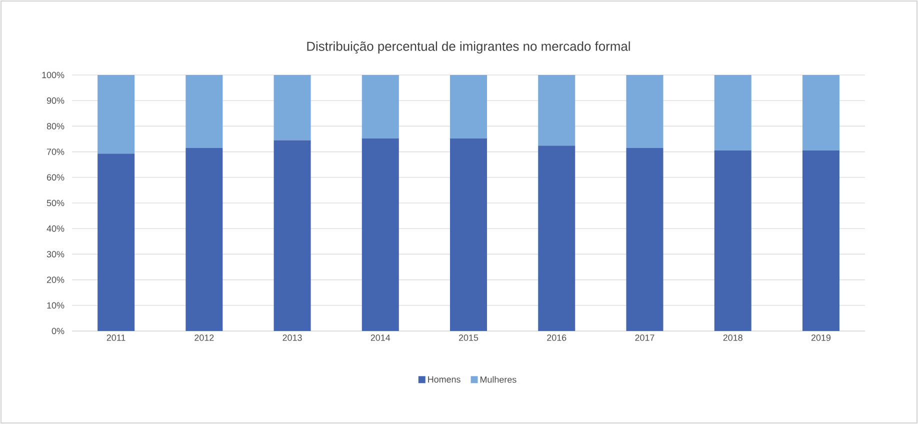 The image size is (918, 424). What do you see at coordinates (55, 100) in the screenshot?
I see `y-tick-label: 90%` at bounding box center [55, 100].